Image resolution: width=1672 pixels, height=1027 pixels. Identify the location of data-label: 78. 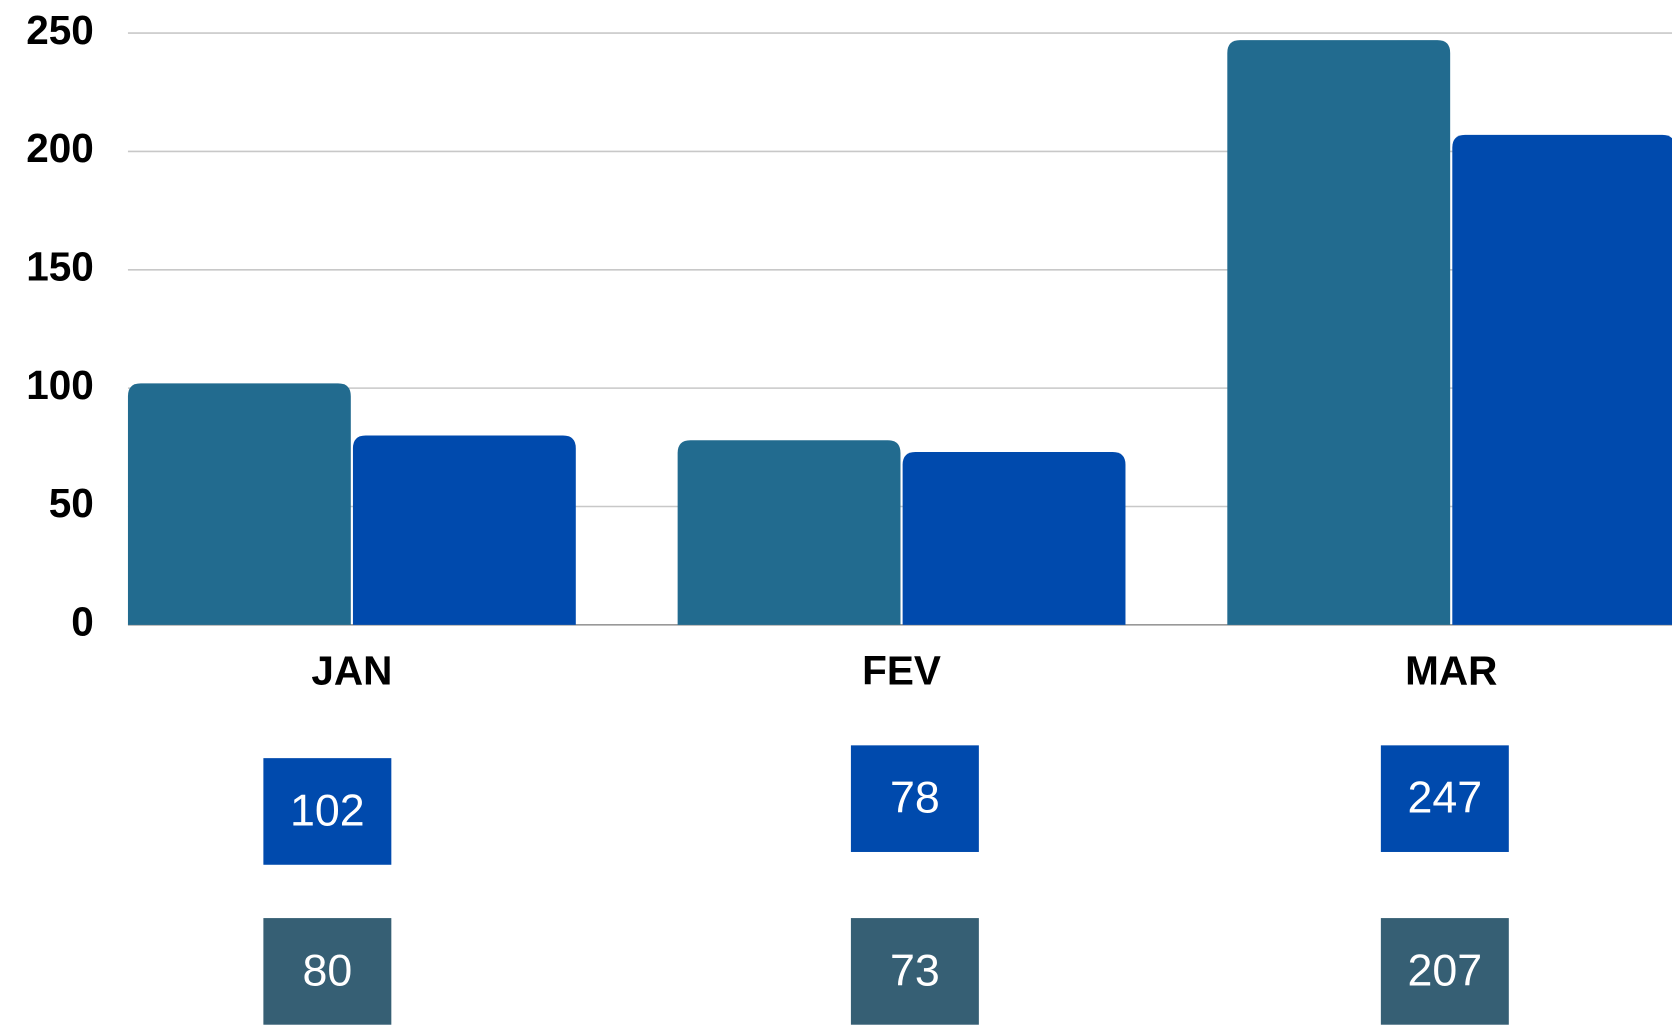
(915, 798).